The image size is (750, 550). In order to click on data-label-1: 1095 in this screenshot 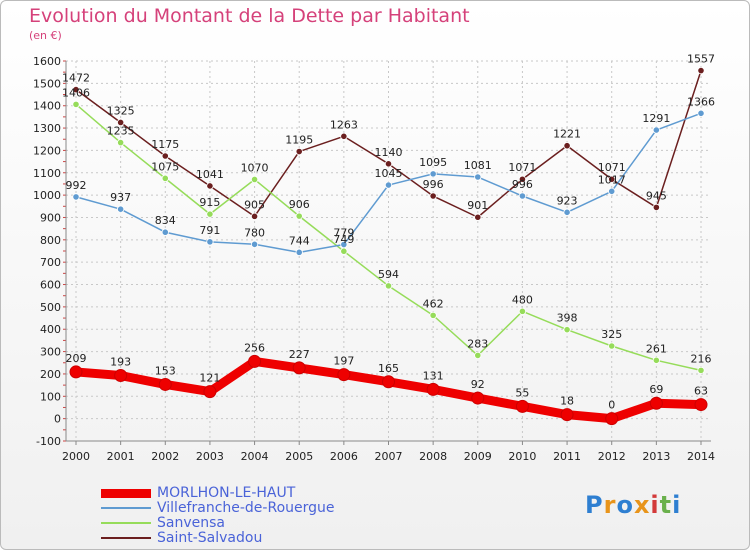, I will do `click(433, 162)`.